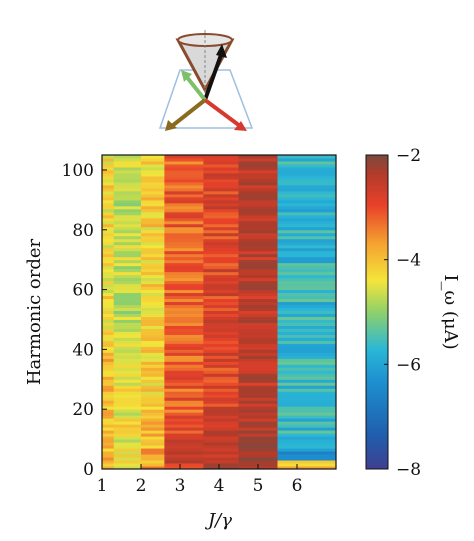 This screenshot has width=474, height=541. I want to click on x-tick-label: 3, so click(180, 486).